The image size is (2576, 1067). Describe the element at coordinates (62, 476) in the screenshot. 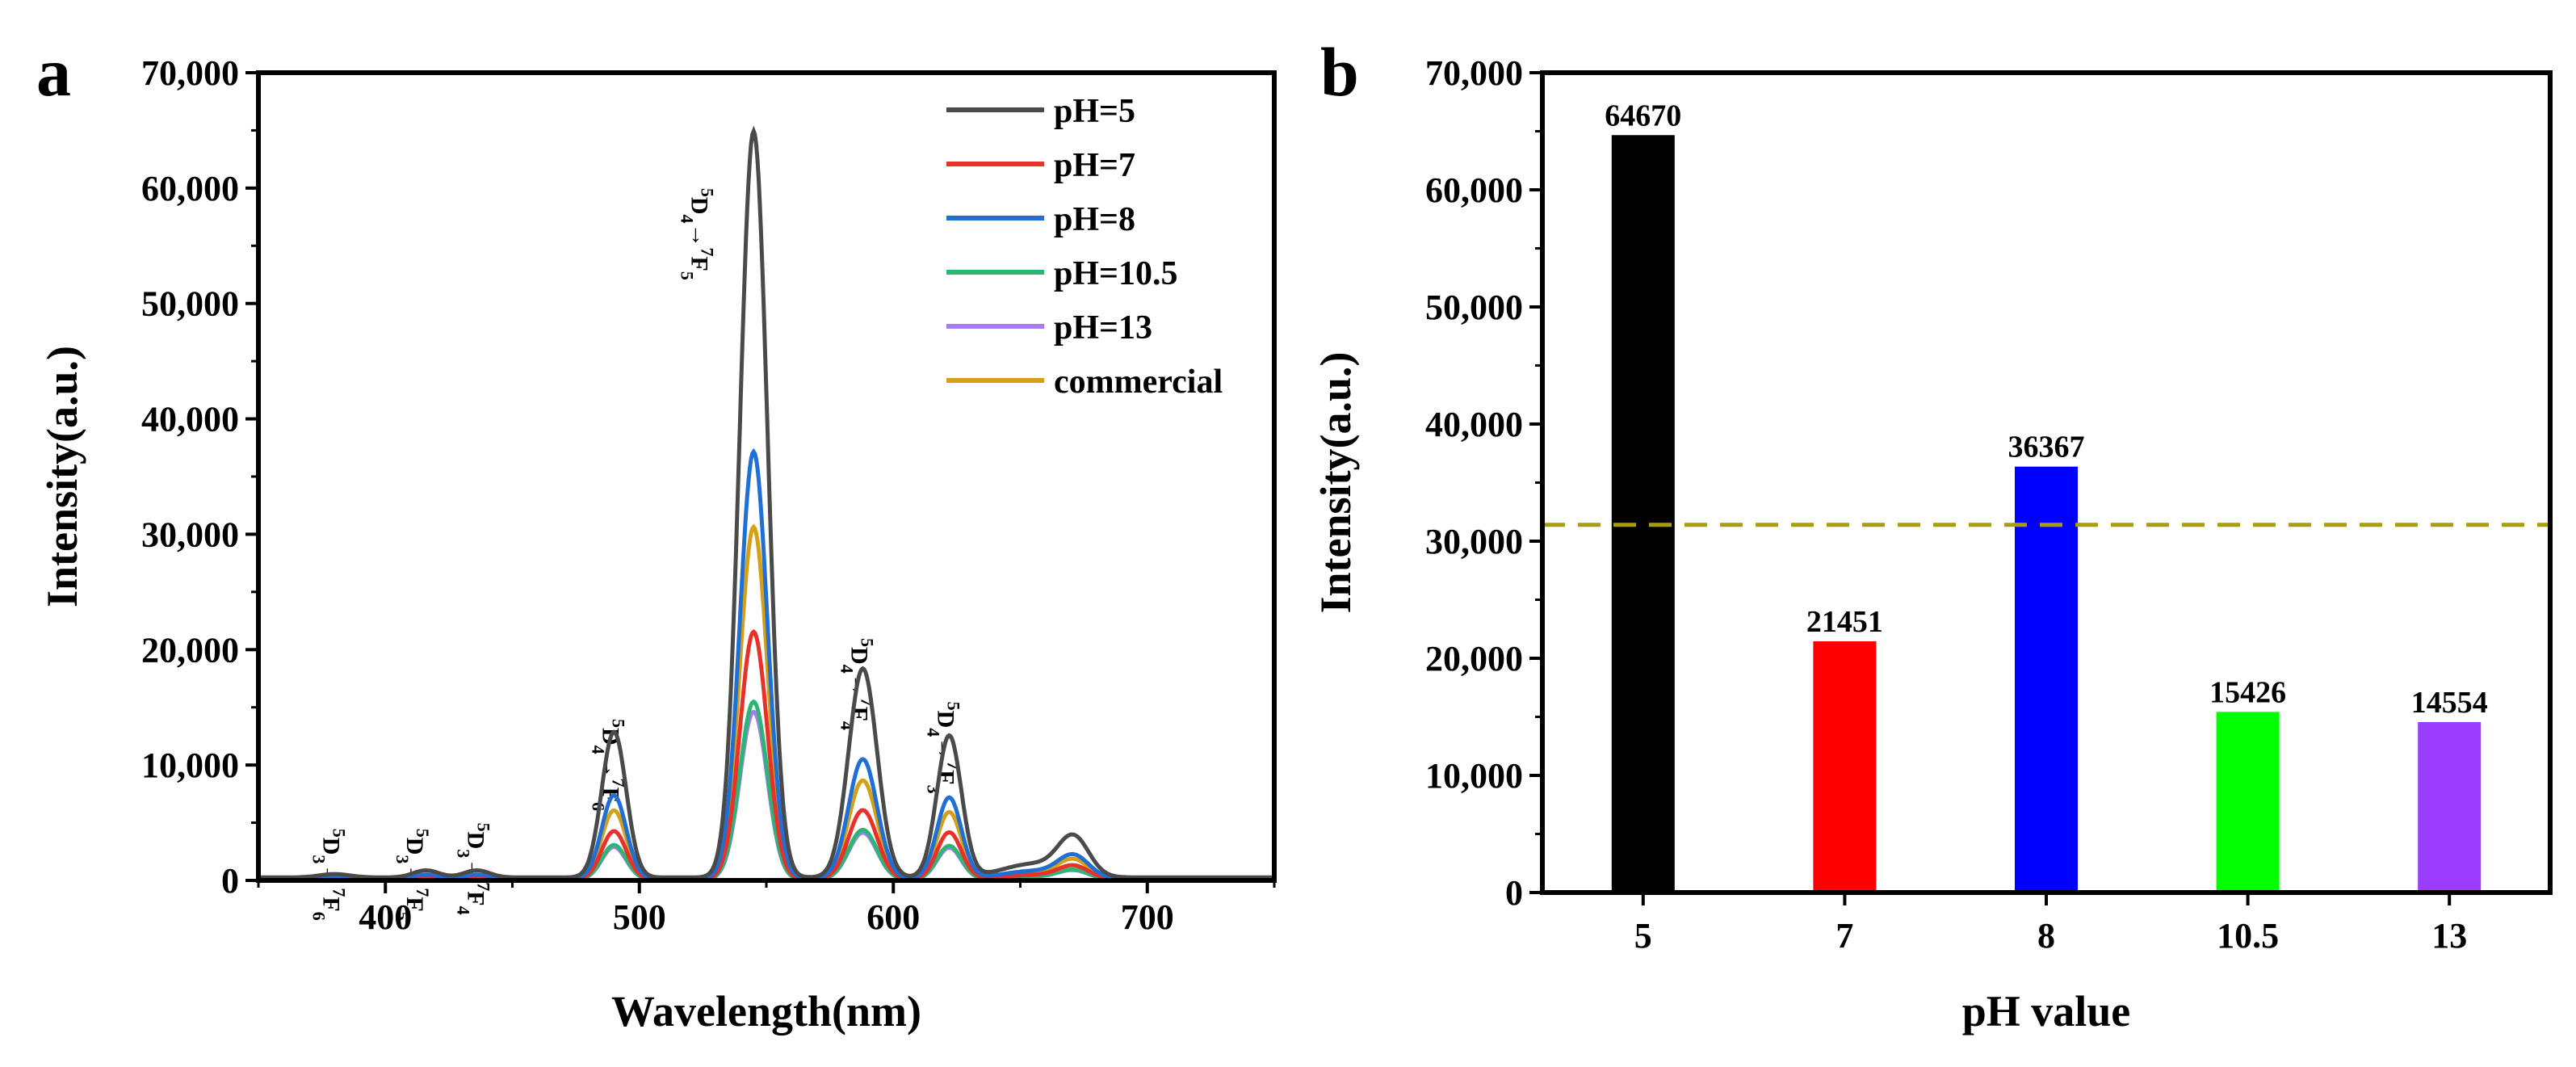

I see `y-axis-label-a: Intensity(a.u.)` at that location.